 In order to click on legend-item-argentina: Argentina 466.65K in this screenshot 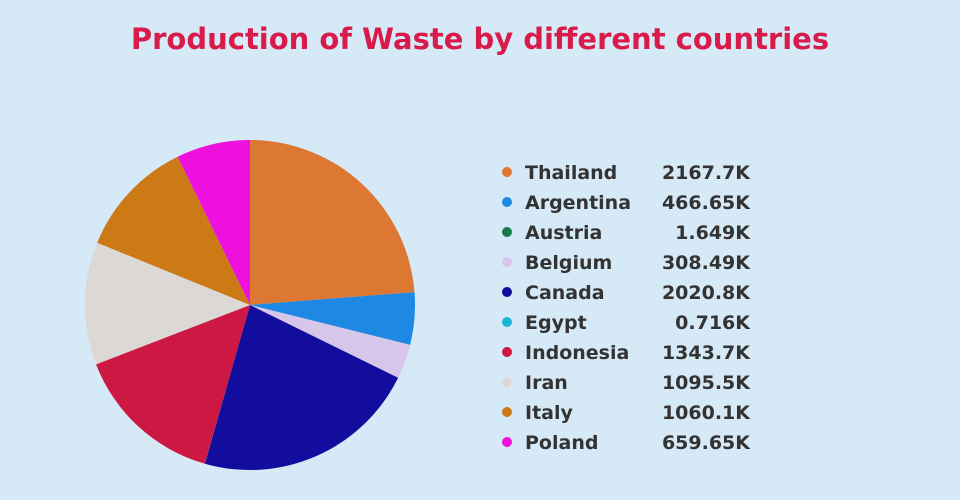, I will do `click(632, 205)`.